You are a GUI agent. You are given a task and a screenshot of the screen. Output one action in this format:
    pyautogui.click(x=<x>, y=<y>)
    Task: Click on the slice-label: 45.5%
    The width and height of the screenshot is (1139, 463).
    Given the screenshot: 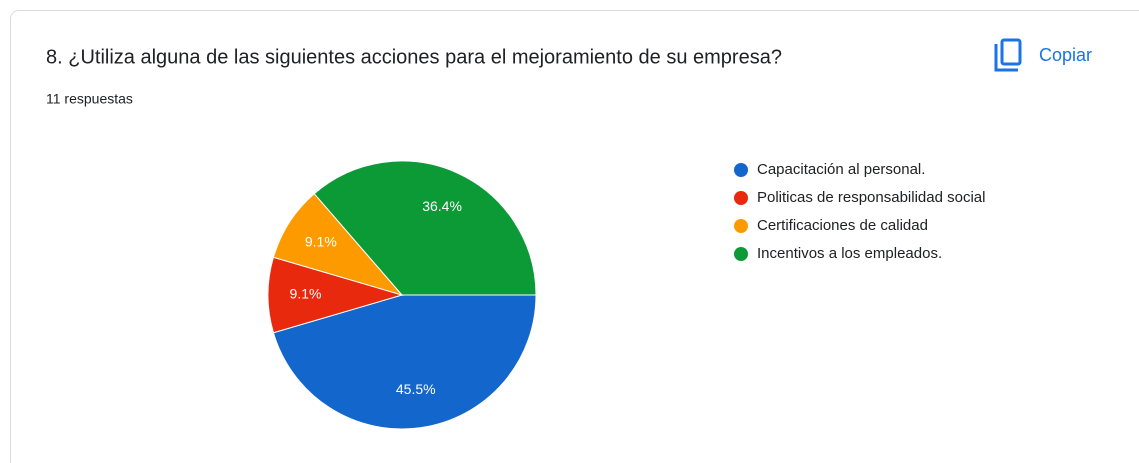 What is the action you would take?
    pyautogui.click(x=416, y=389)
    